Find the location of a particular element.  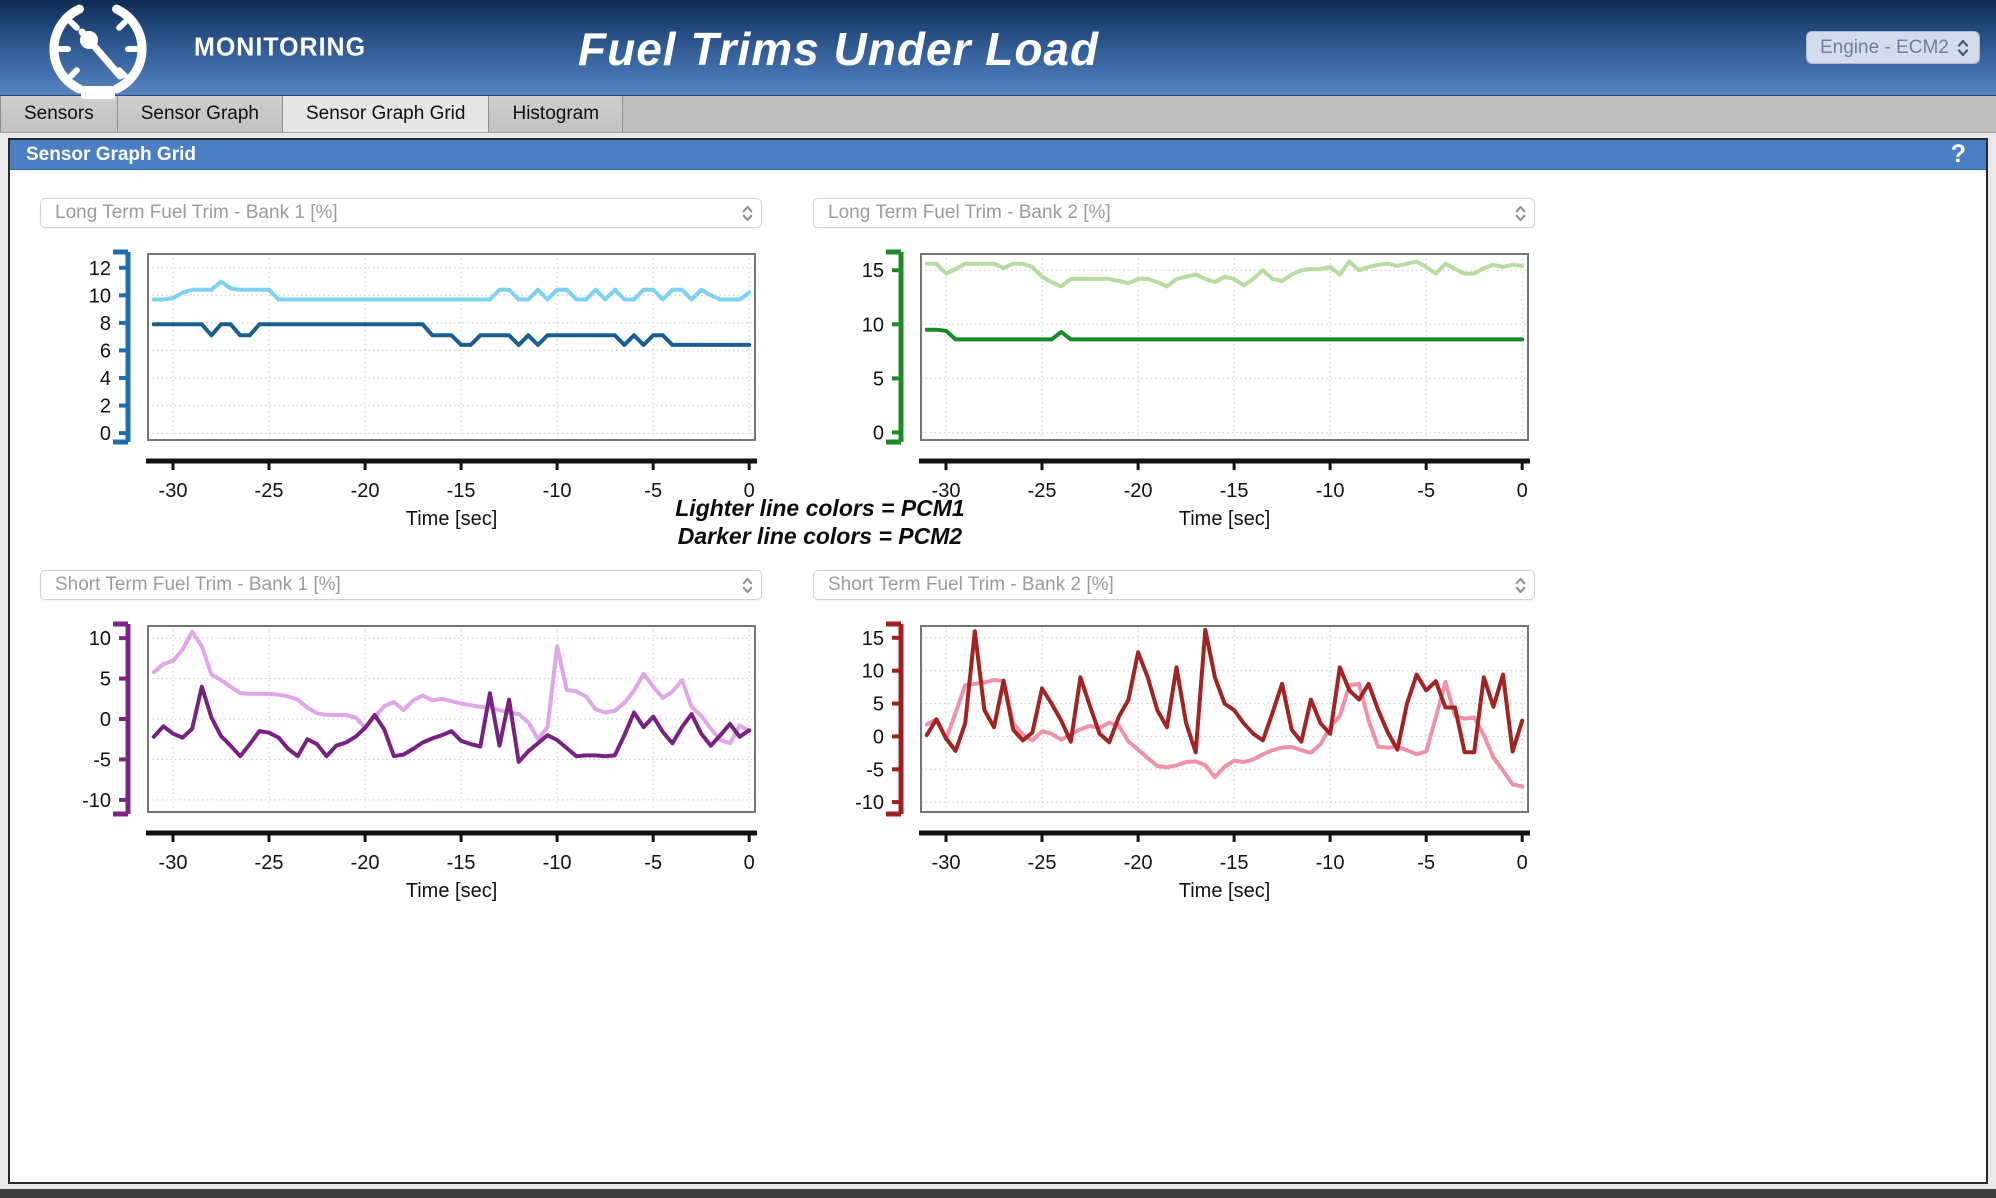

help-button: ? is located at coordinates (1958, 154).